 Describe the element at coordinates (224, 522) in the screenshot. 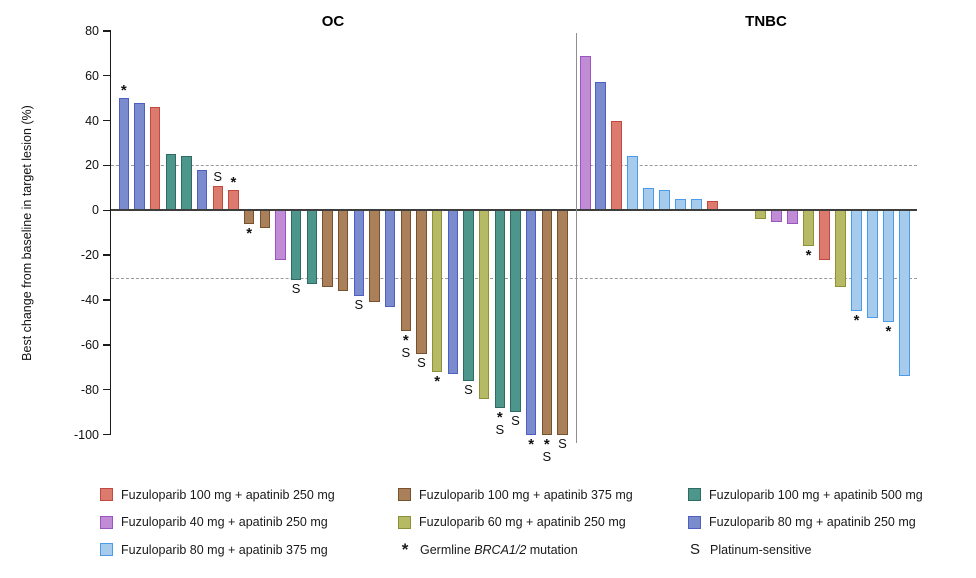

I see `legend-label: Fuzuloparib 40 mg + apatinib 250 mg` at that location.